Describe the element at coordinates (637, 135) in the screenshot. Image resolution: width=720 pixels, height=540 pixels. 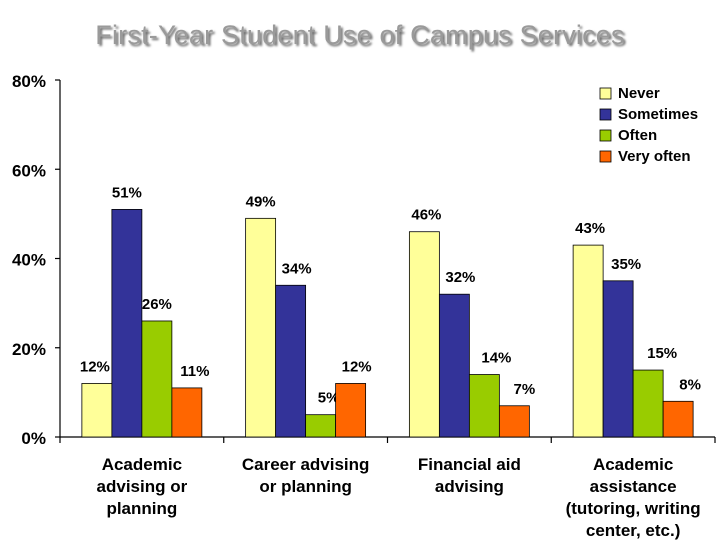
I see `legend-label: Often` at that location.